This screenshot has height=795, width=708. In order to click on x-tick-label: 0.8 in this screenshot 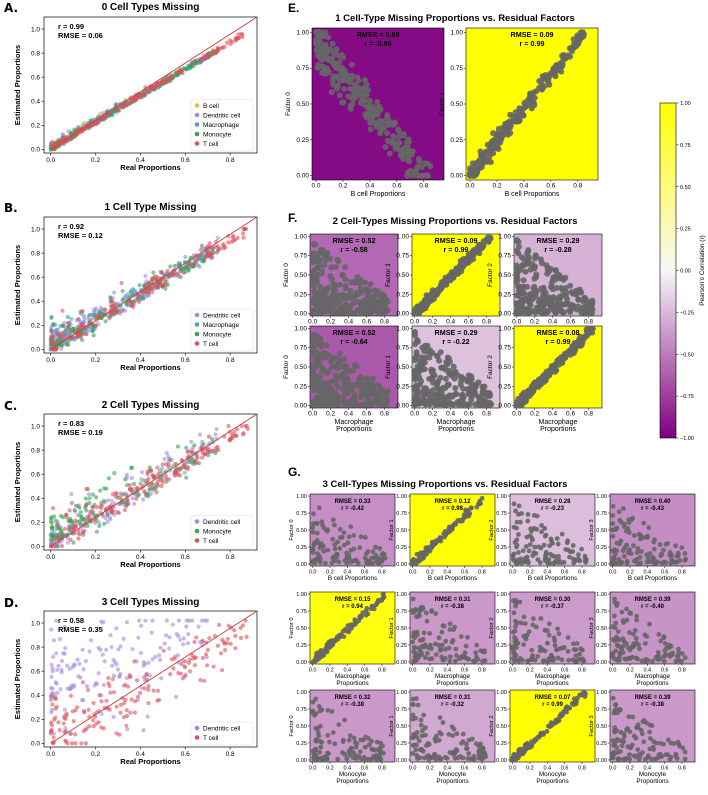, I will do `click(384, 414)`.